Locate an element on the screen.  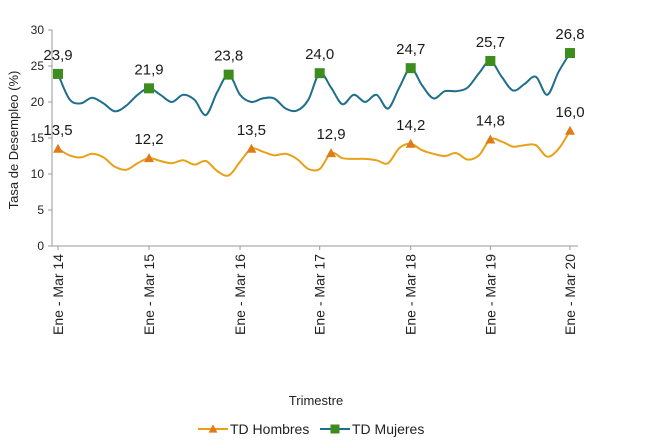
y-tick-label: 15 is located at coordinates (38, 138).